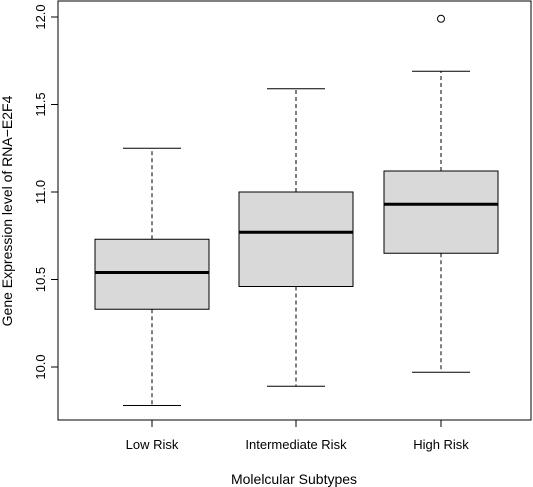  What do you see at coordinates (296, 444) in the screenshot?
I see `x-tick-label: Intermediate Risk` at bounding box center [296, 444].